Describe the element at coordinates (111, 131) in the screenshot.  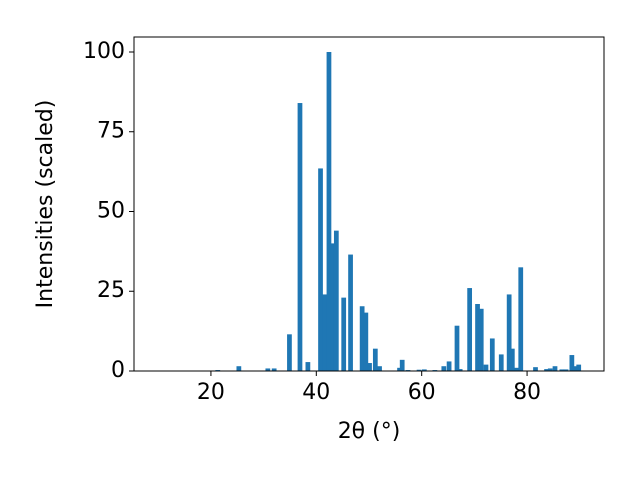
I see `y-tick-label: 75` at that location.